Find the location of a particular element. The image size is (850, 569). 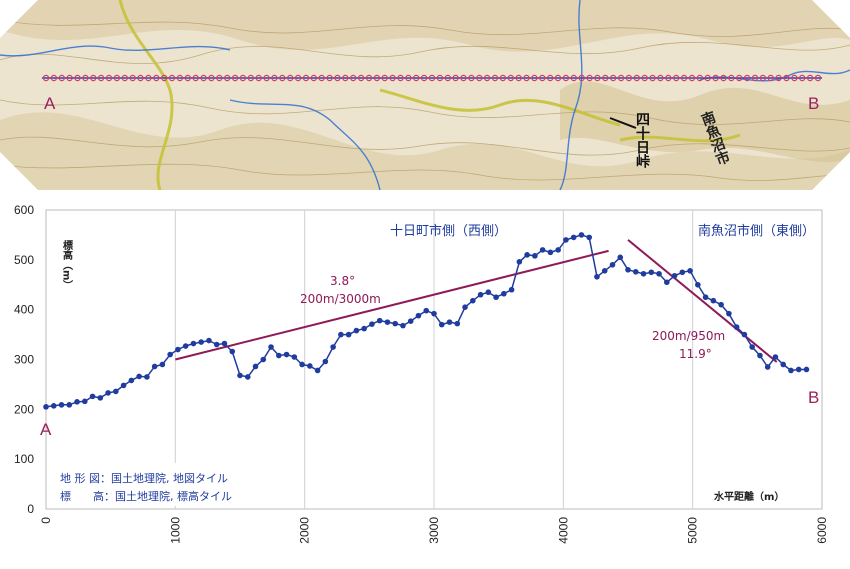

x-tick-label: 3000 is located at coordinates (434, 530).